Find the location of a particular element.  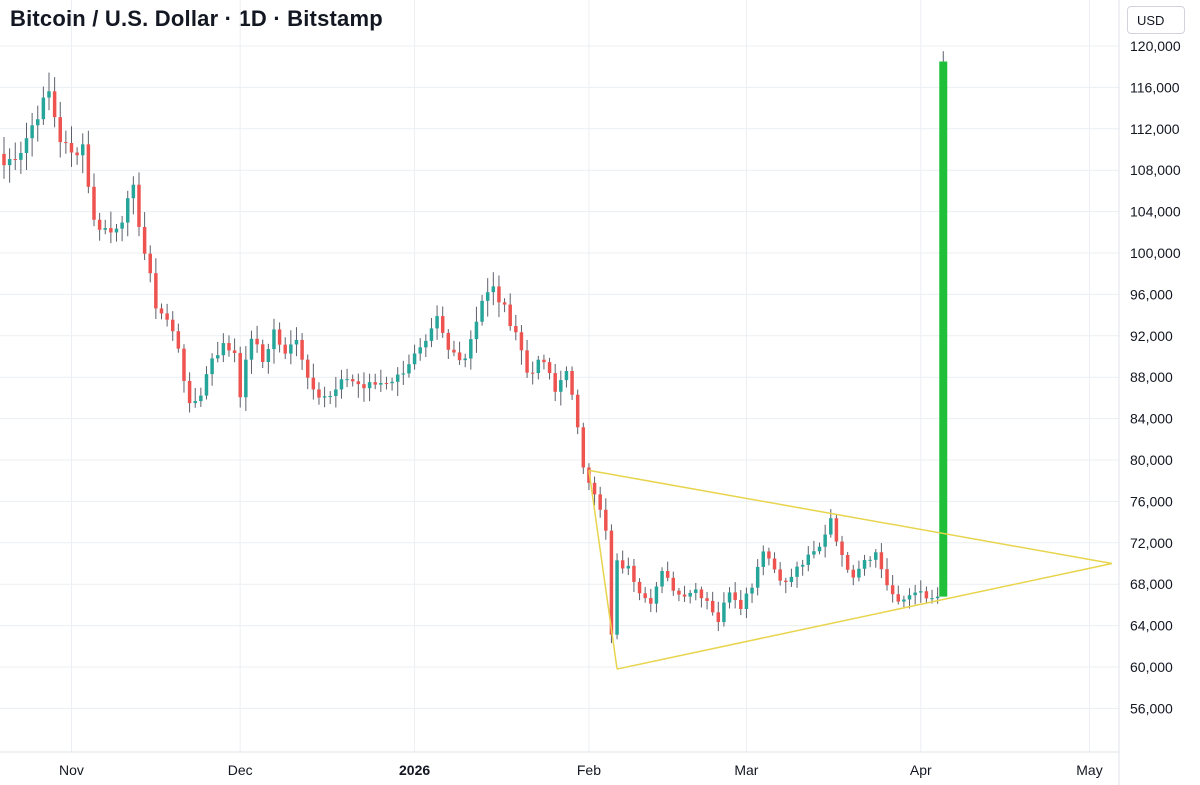

triangle-lower-line is located at coordinates (864, 616).